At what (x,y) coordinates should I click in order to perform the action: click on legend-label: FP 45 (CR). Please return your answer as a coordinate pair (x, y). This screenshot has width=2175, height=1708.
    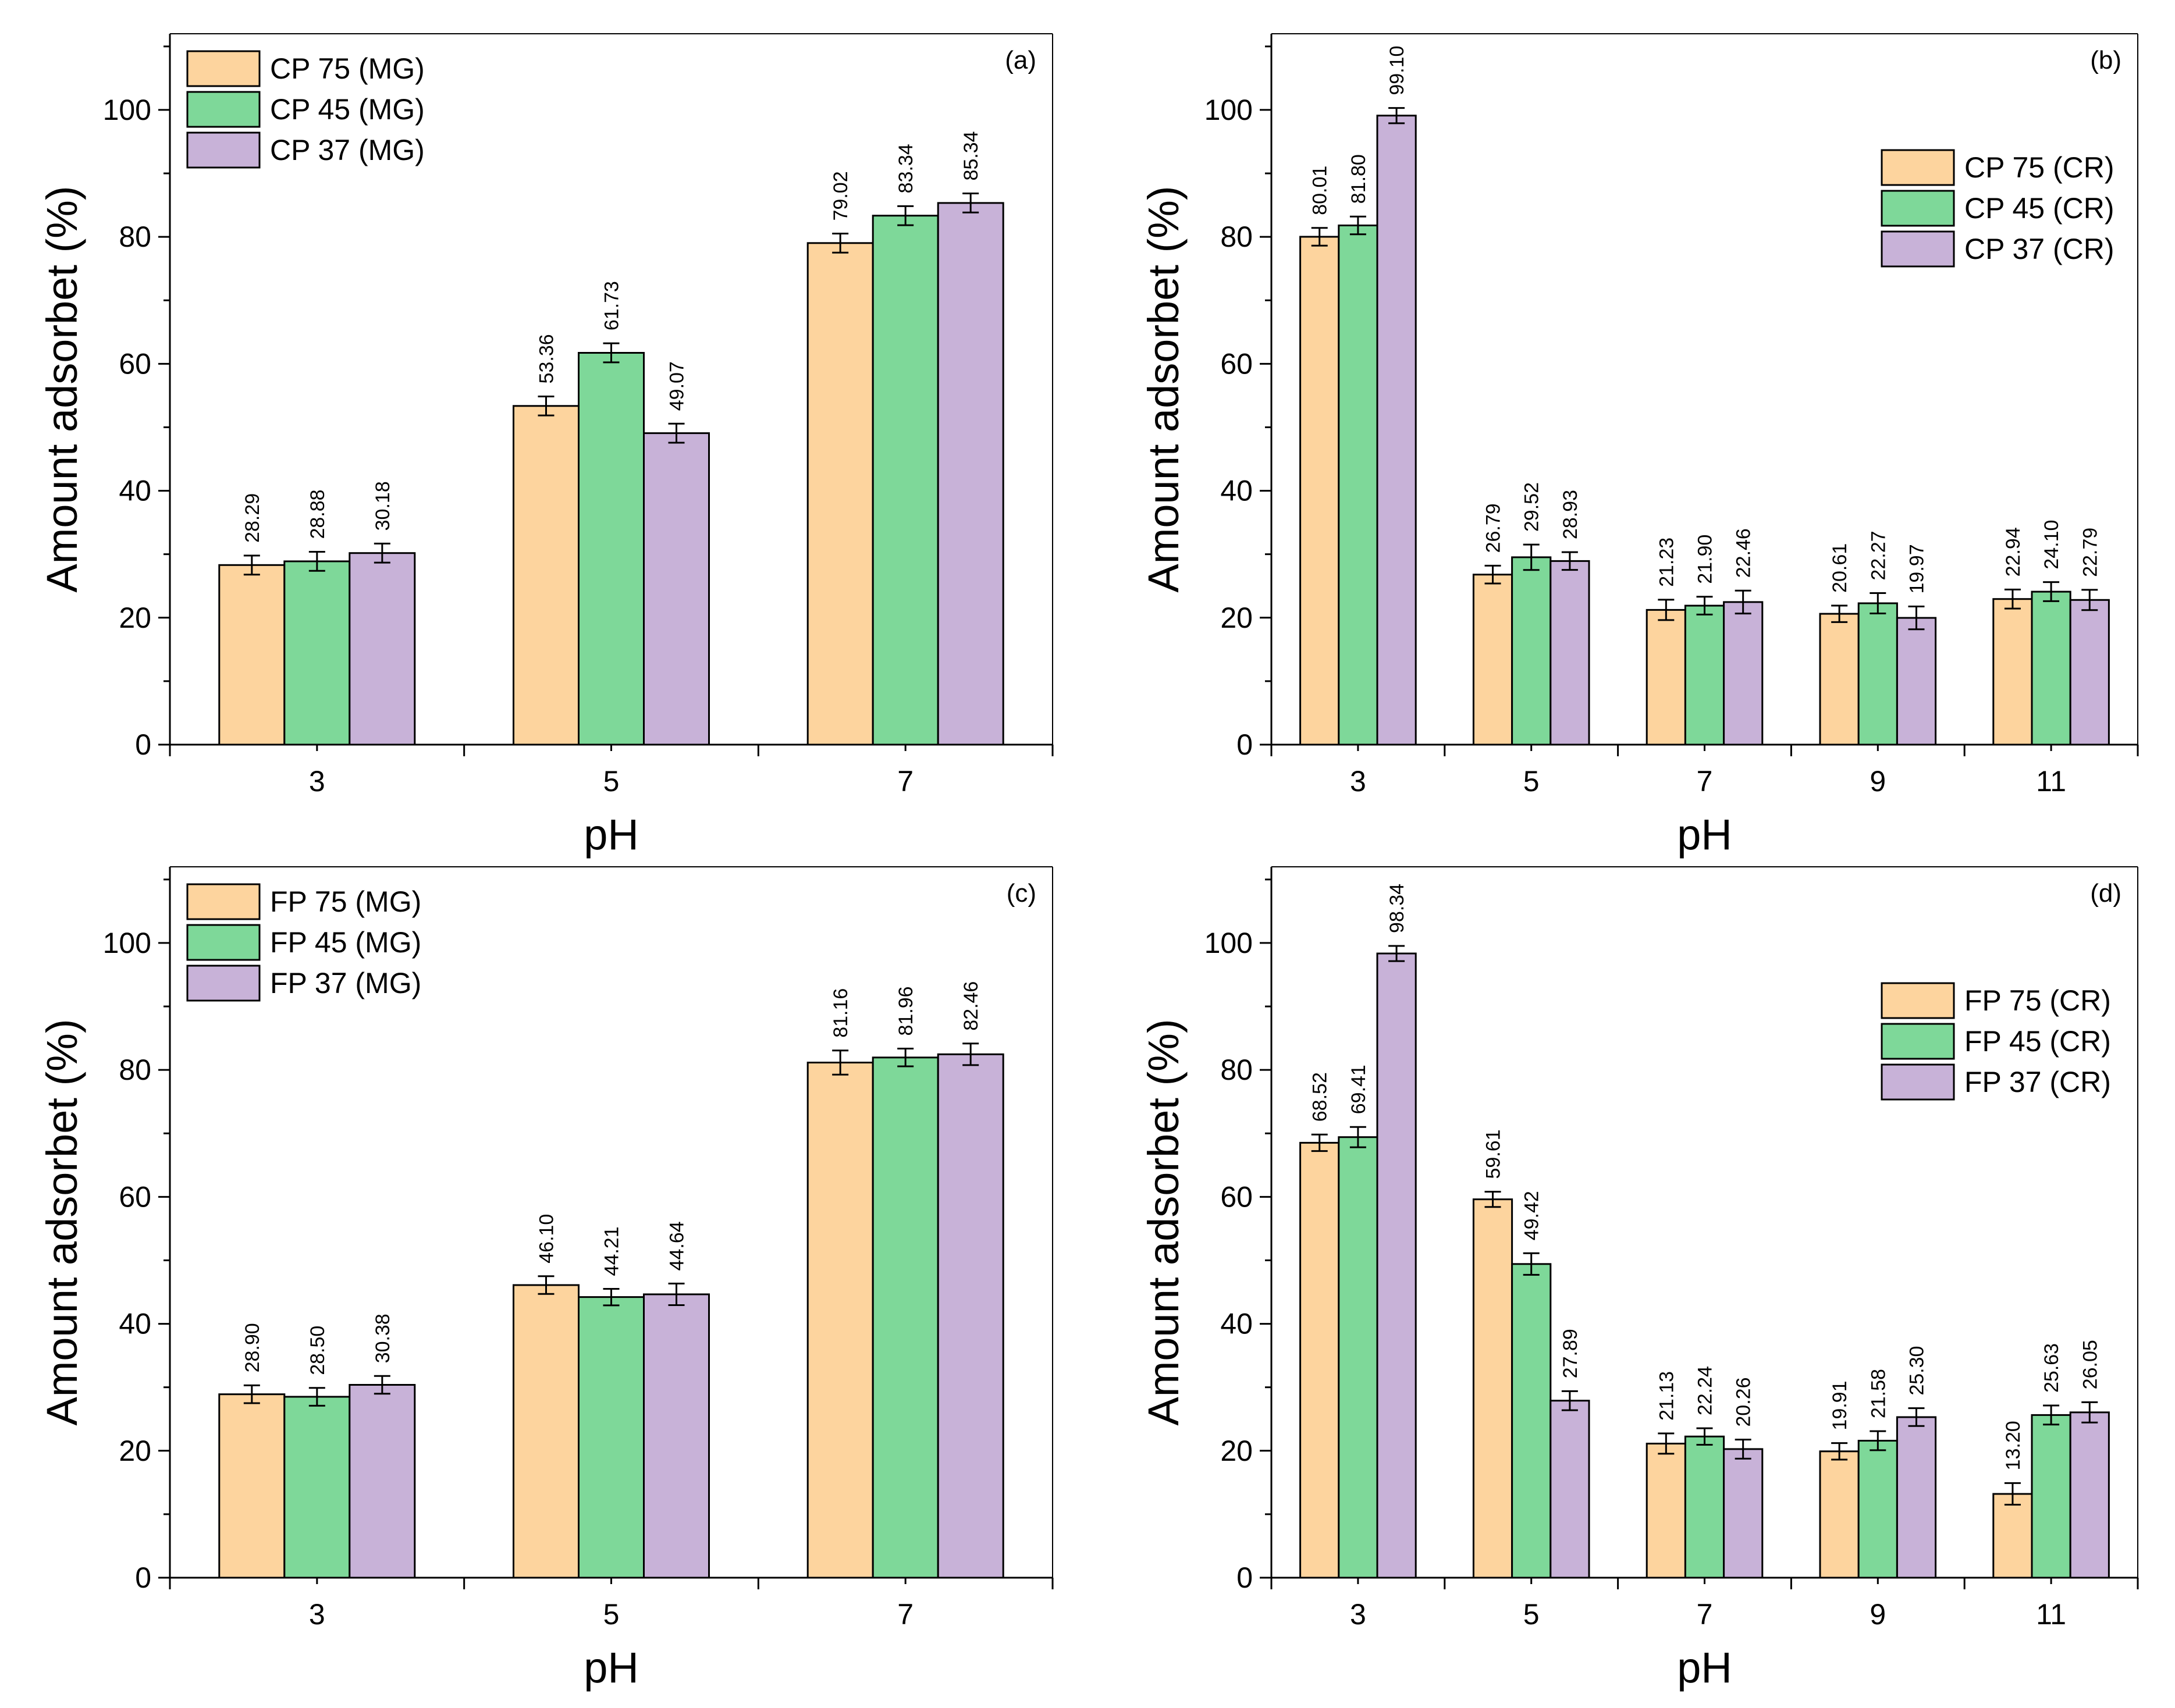
    Looking at the image, I should click on (2037, 1041).